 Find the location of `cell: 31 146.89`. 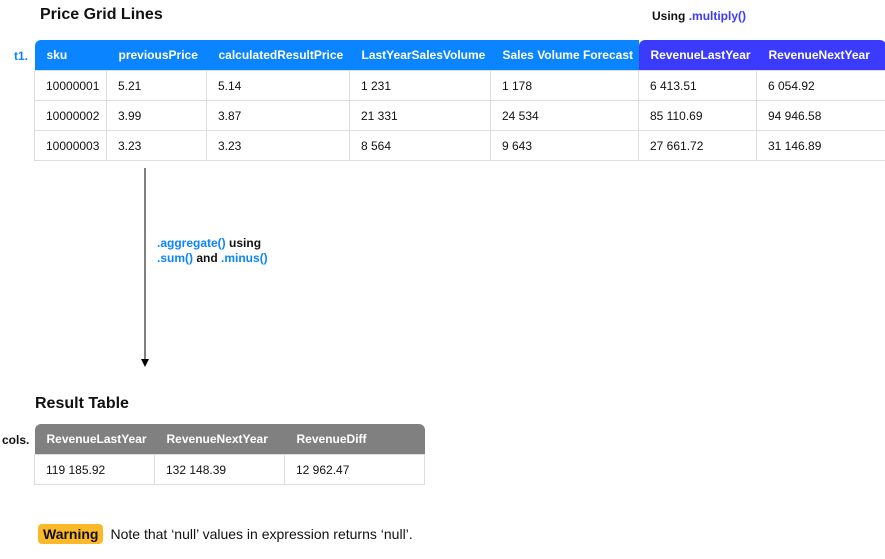

cell: 31 146.89 is located at coordinates (820, 145).